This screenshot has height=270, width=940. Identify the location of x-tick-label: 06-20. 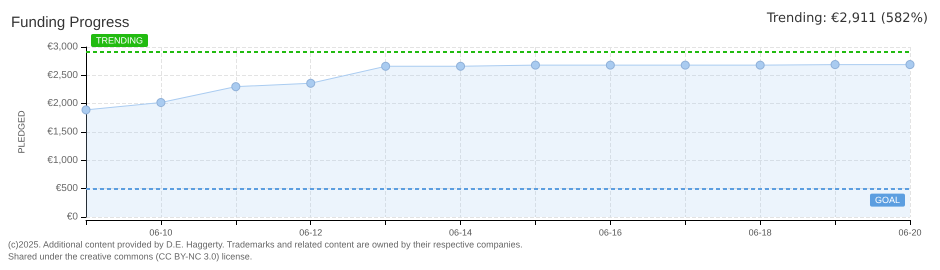
(910, 233).